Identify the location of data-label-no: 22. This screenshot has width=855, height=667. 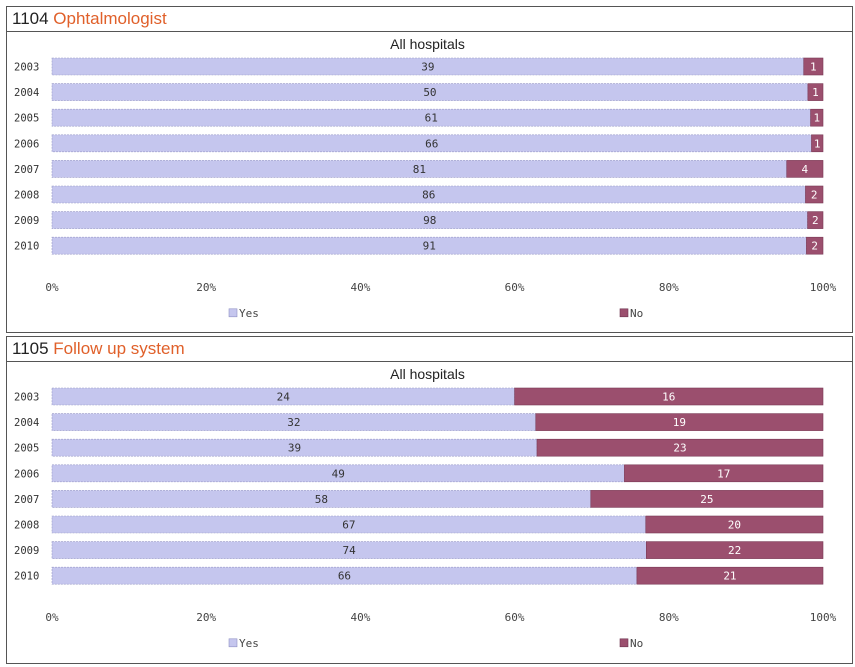
(734, 550).